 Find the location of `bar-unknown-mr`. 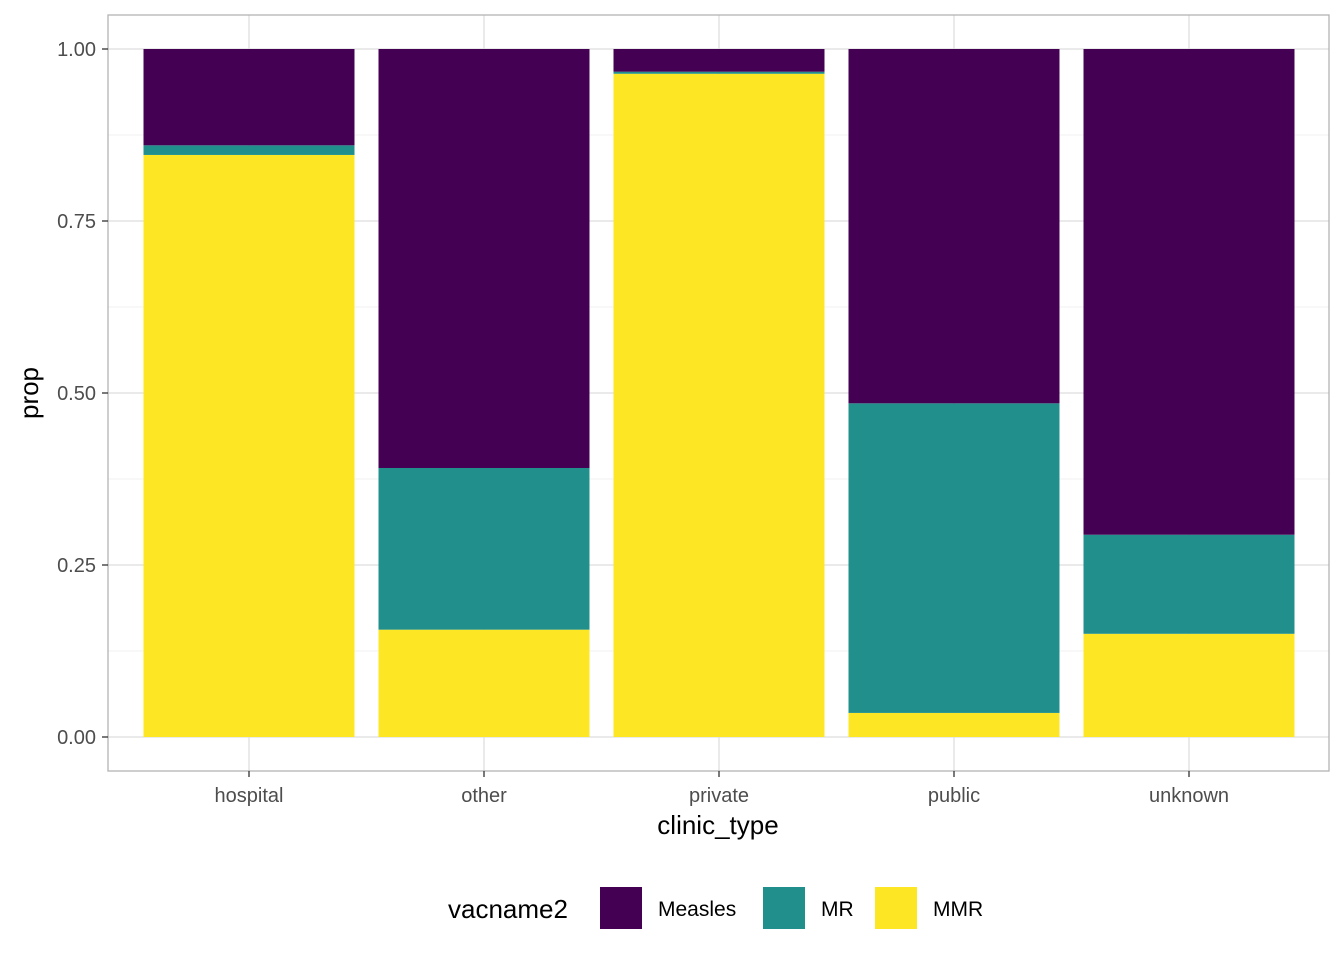

bar-unknown-mr is located at coordinates (1189, 584).